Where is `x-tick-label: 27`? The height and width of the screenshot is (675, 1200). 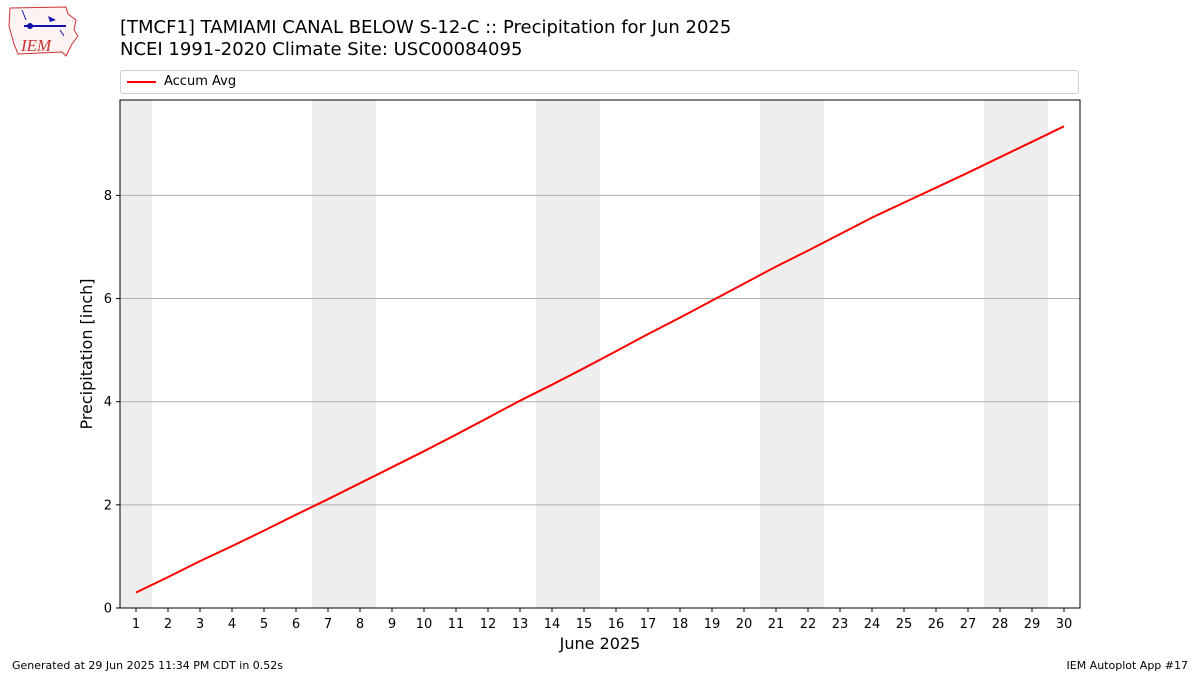
x-tick-label: 27 is located at coordinates (968, 624).